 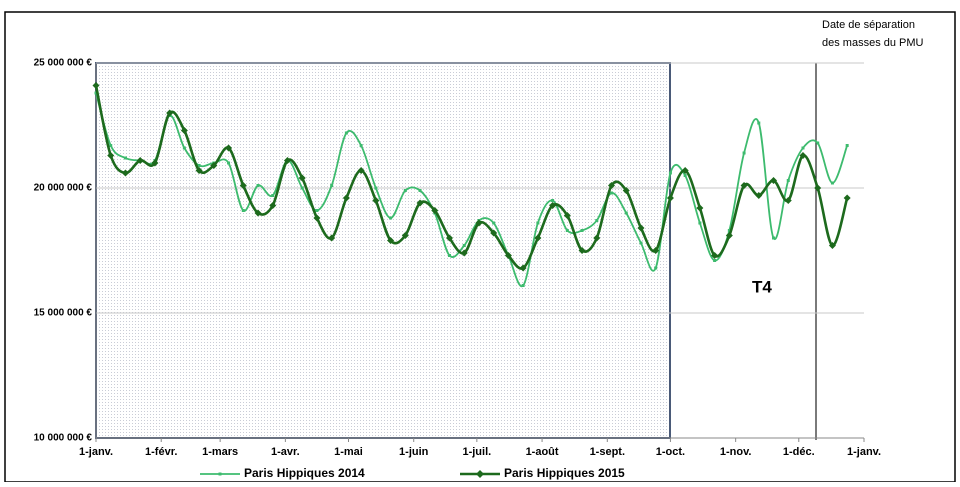 I want to click on x-tick-label: 1-déc., so click(x=799, y=452).